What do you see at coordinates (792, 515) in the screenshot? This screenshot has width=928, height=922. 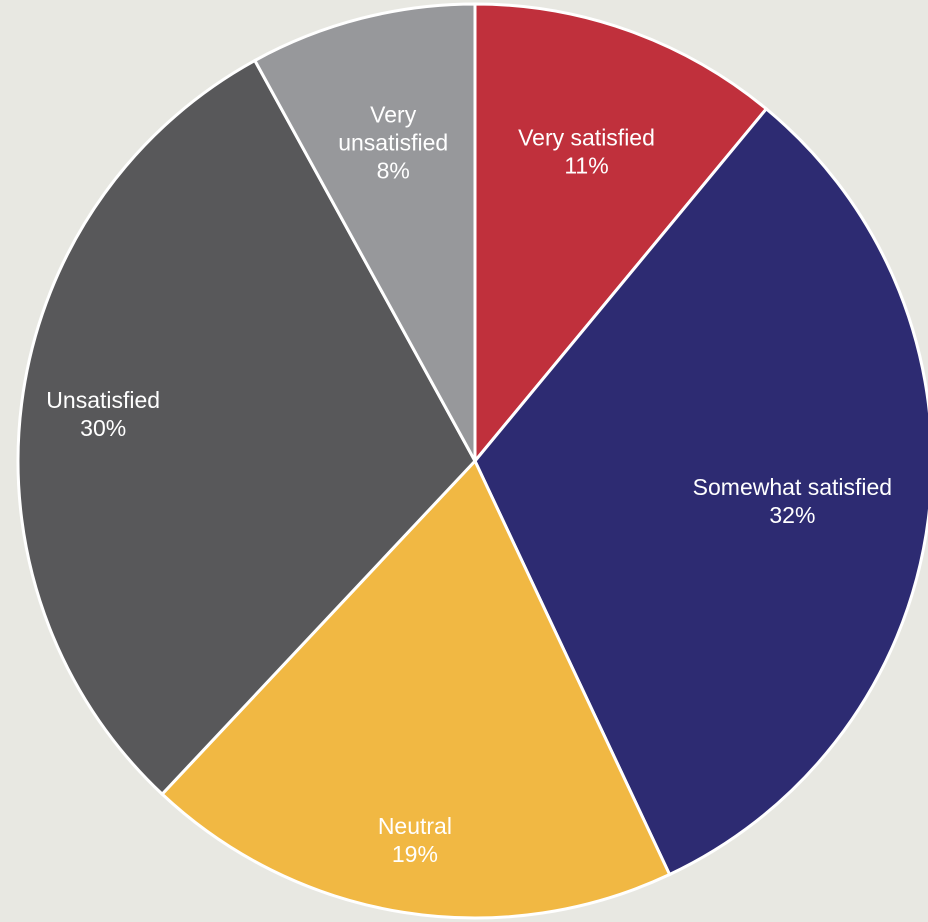 I see `slice-value-text: 32%` at bounding box center [792, 515].